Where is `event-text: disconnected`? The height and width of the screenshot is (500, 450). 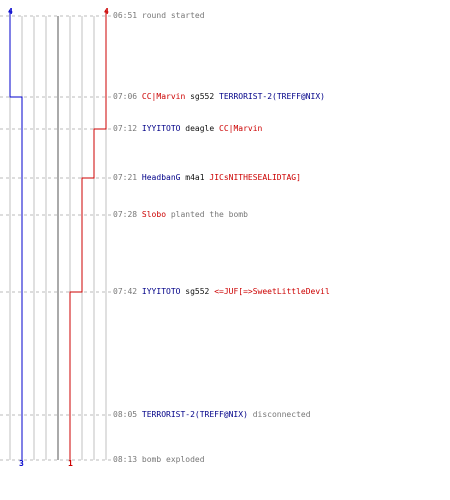
event-text: disconnected is located at coordinates (281, 414).